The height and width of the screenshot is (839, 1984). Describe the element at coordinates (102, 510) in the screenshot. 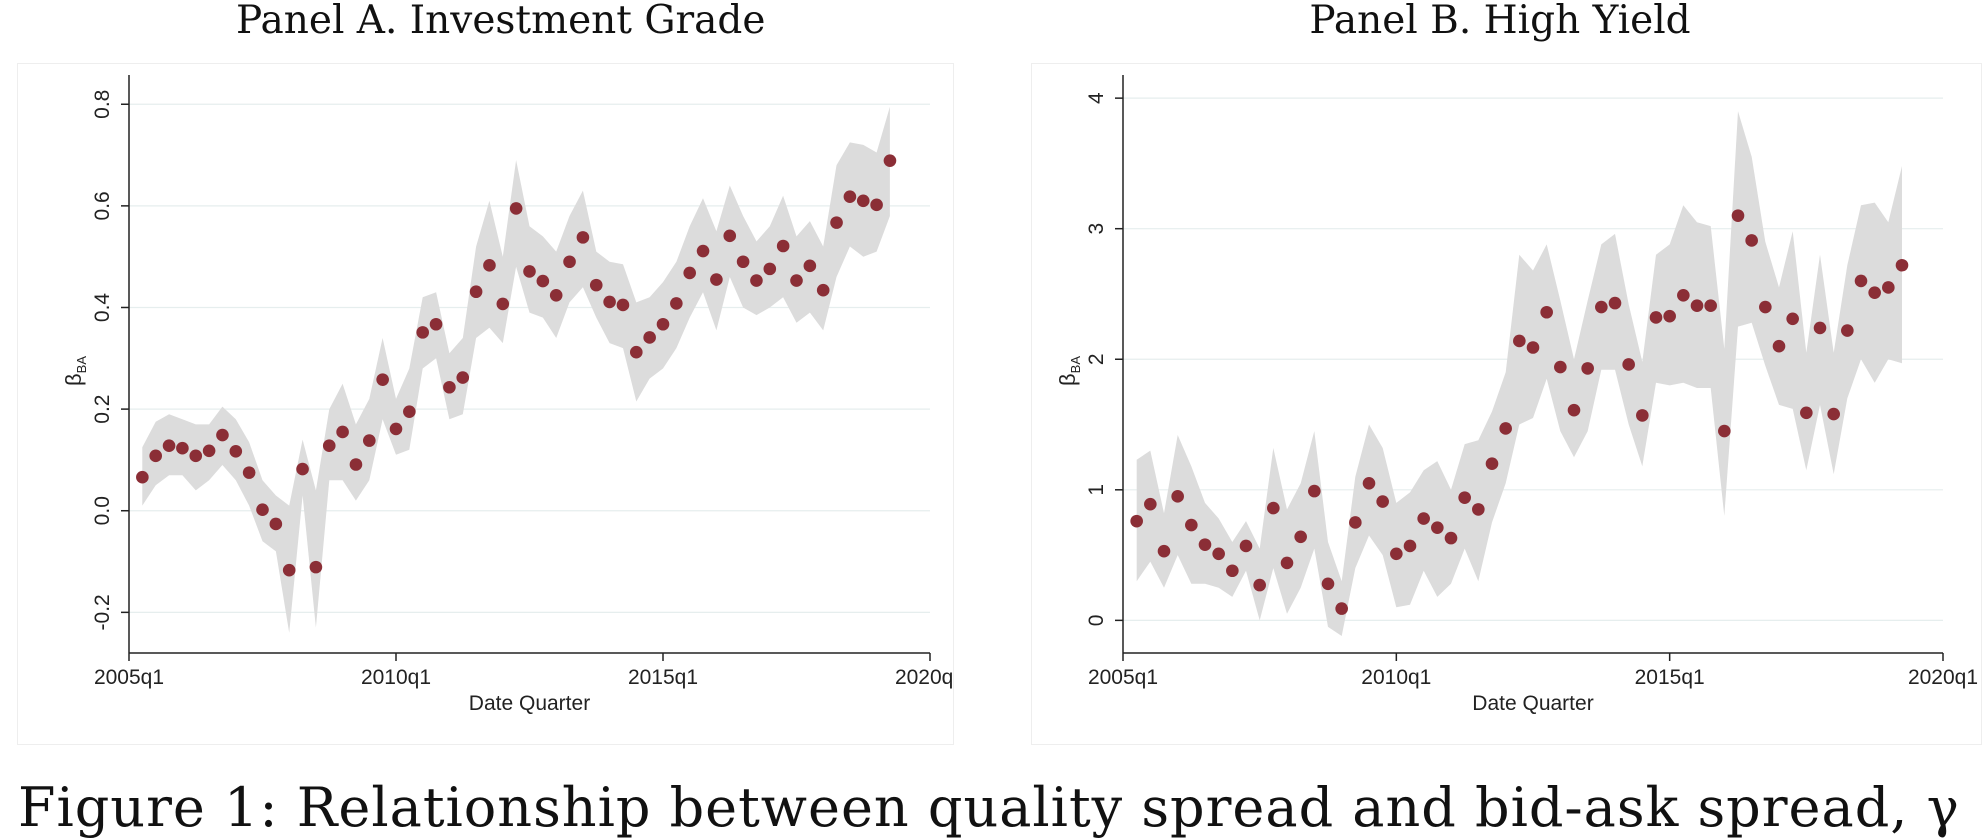

I see `panel-a-y-tick-label: 0.0` at that location.